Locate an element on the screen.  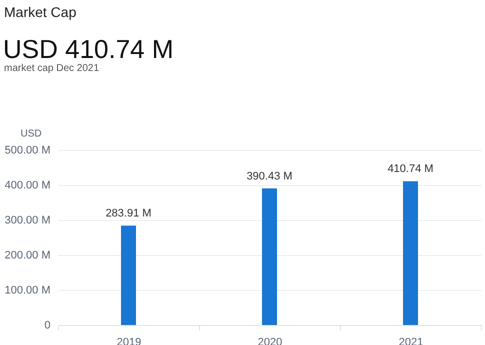
y-axis-title: USD is located at coordinates (31, 134).